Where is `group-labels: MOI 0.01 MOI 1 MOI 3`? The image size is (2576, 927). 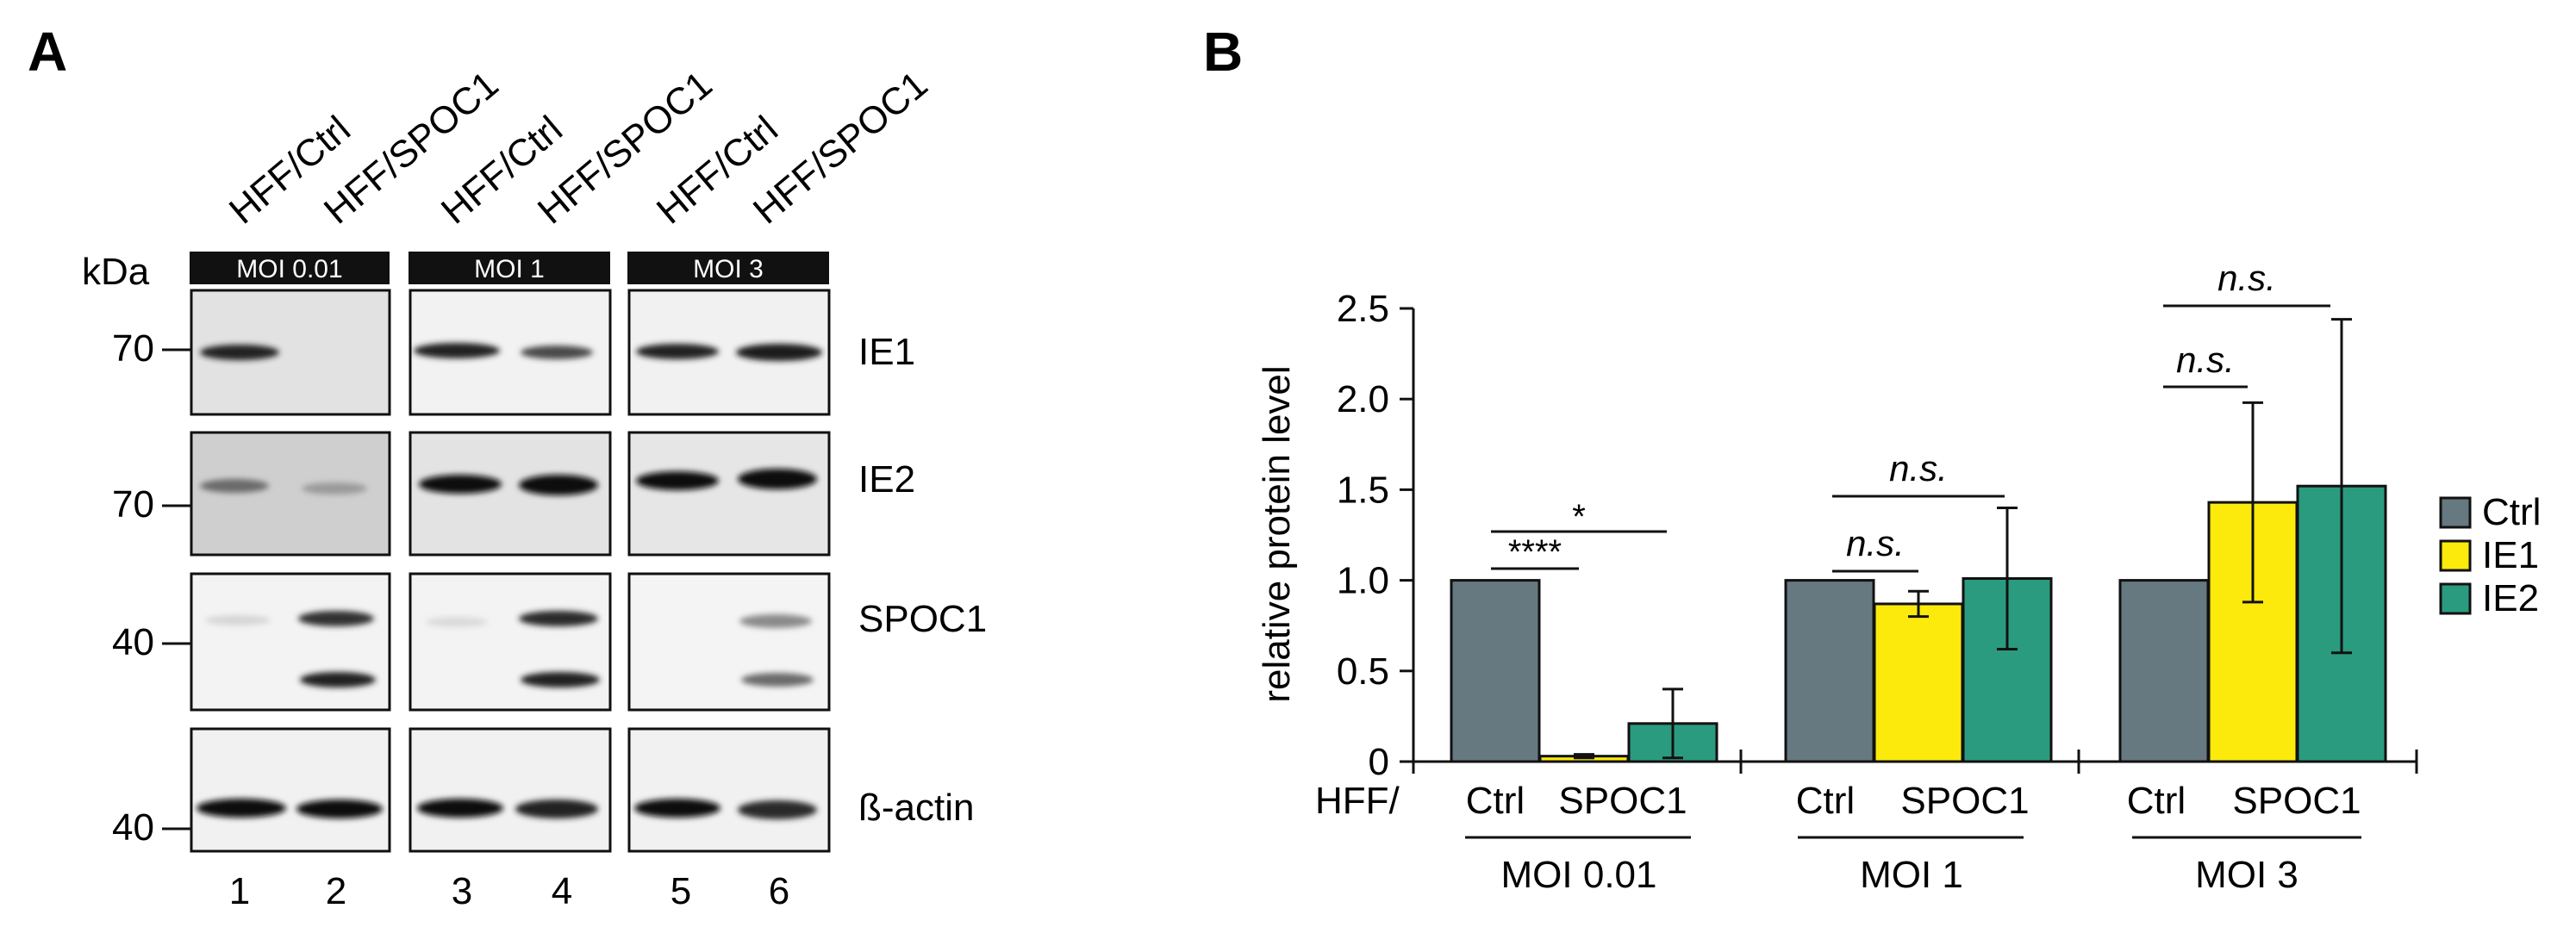
group-labels: MOI 0.01 MOI 1 MOI 3 is located at coordinates (1899, 875).